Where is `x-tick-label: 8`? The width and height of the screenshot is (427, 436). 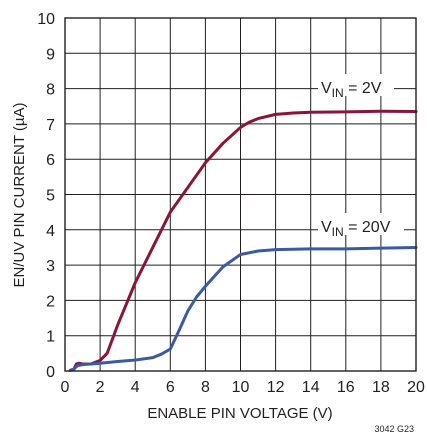
x-tick-label: 8 is located at coordinates (205, 387).